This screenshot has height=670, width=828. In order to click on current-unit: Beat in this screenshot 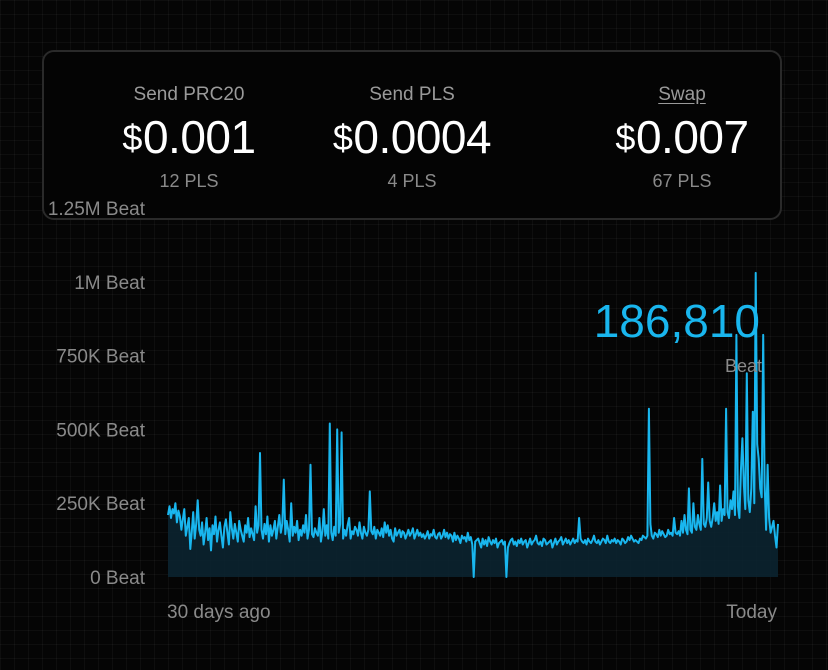, I will do `click(743, 366)`.